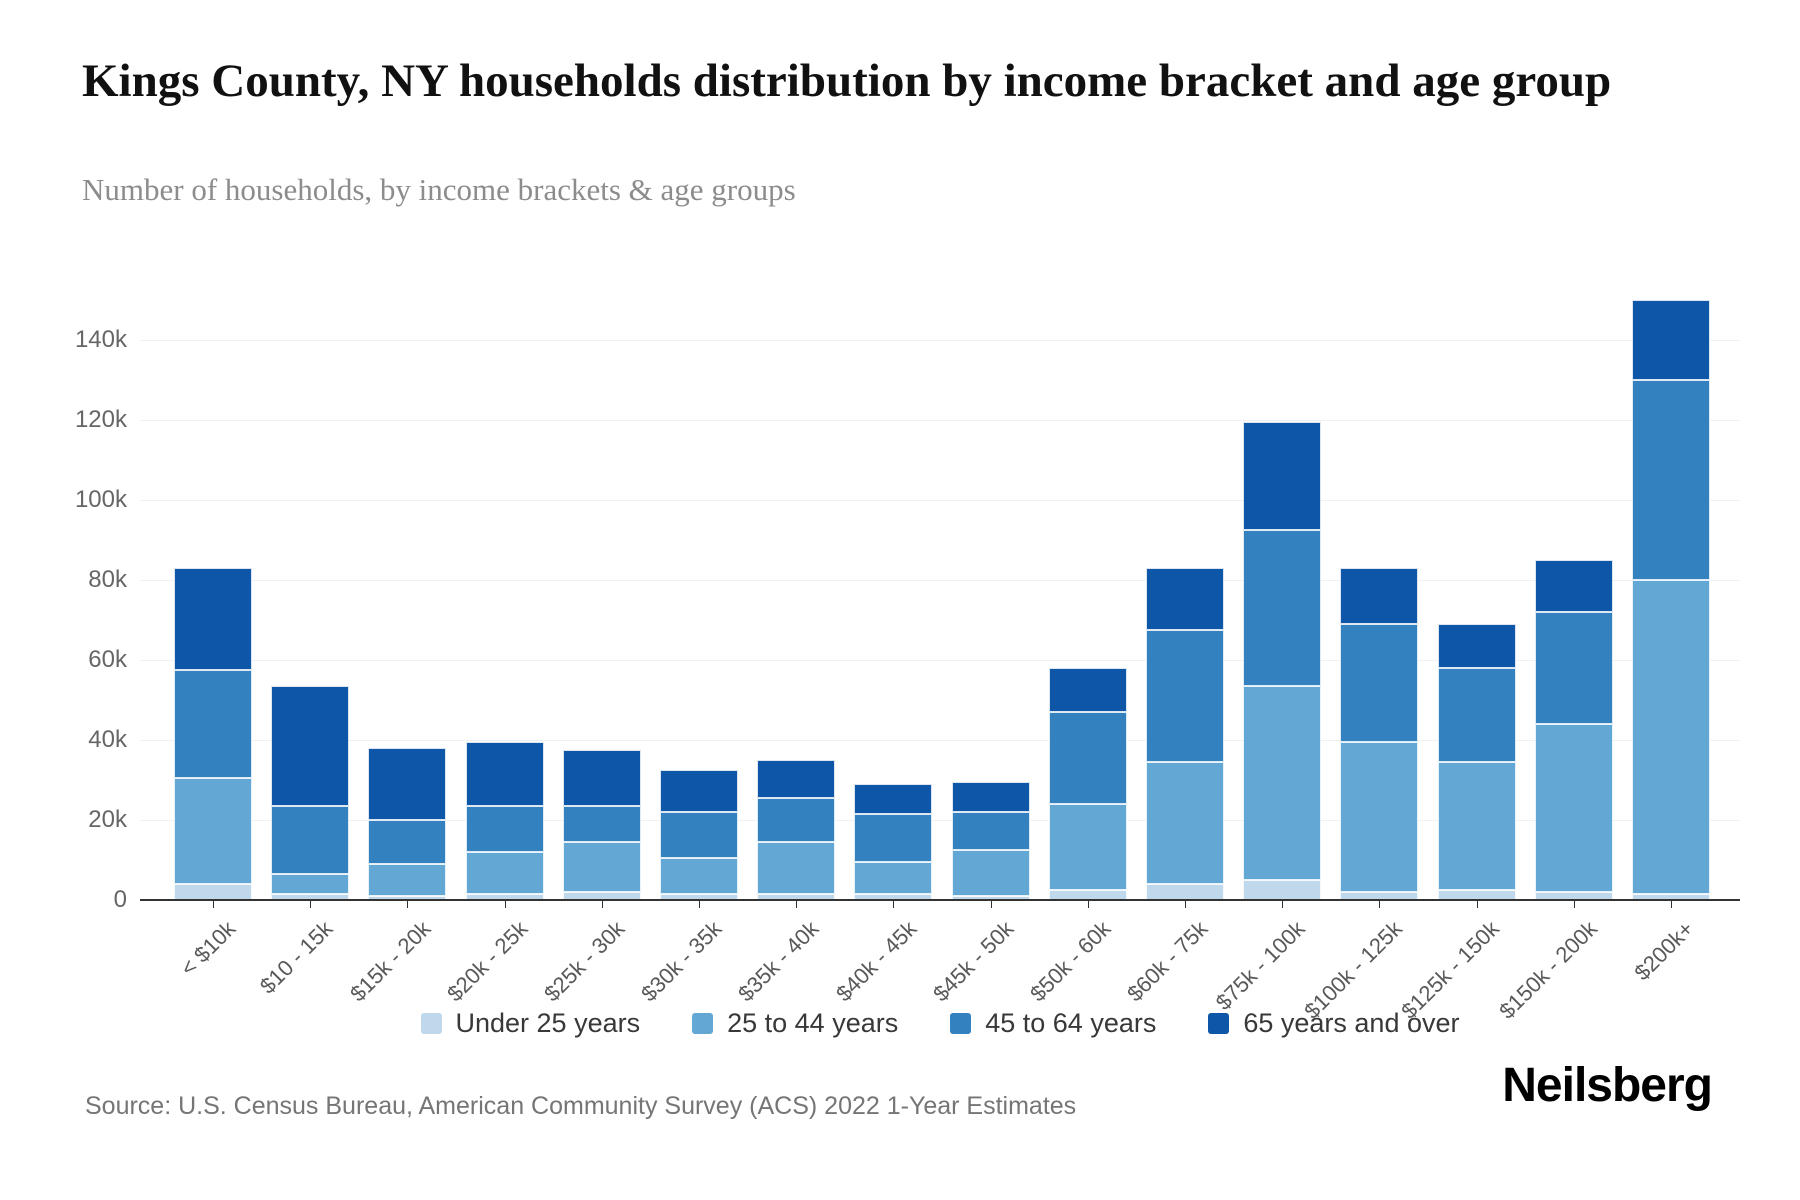  I want to click on x-axis-category-label: $50k - 60k, so click(1070, 961).